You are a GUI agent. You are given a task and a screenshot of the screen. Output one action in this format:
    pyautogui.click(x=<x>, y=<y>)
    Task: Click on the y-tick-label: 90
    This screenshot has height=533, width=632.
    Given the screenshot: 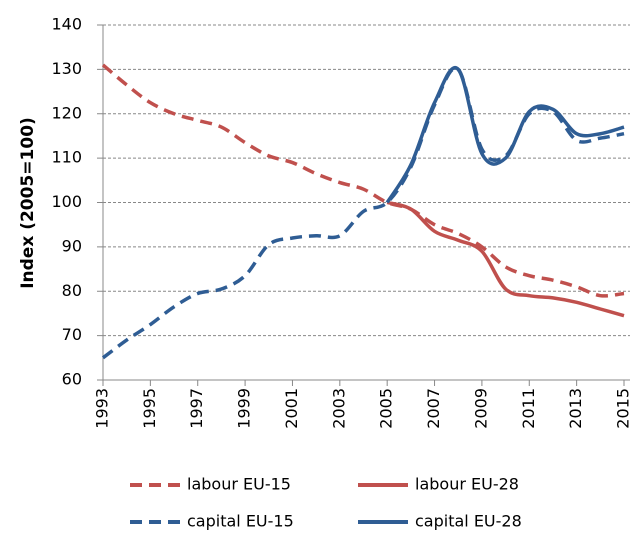 What is the action you would take?
    pyautogui.click(x=72, y=245)
    